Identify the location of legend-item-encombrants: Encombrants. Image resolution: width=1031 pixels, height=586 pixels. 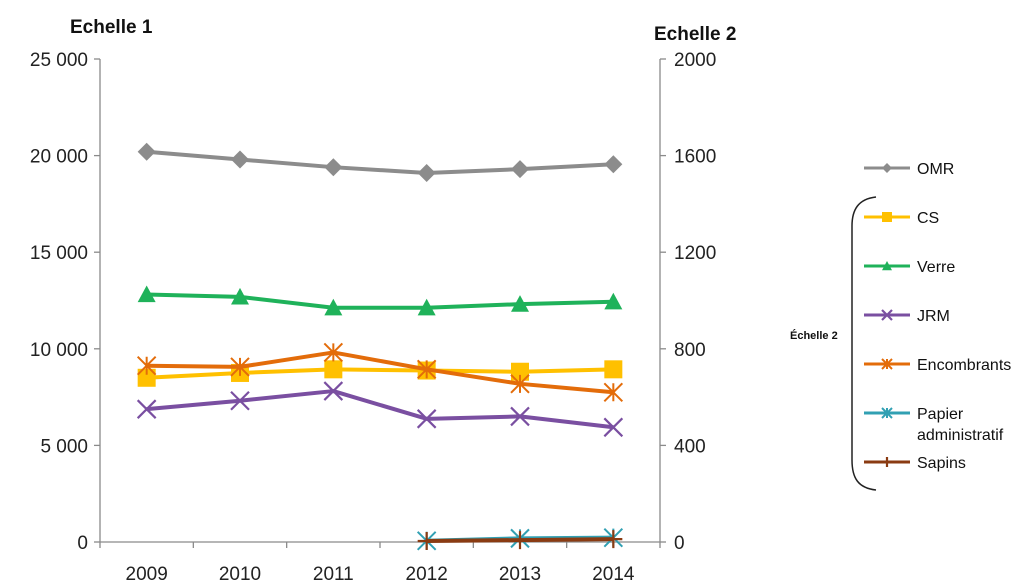
(937, 365).